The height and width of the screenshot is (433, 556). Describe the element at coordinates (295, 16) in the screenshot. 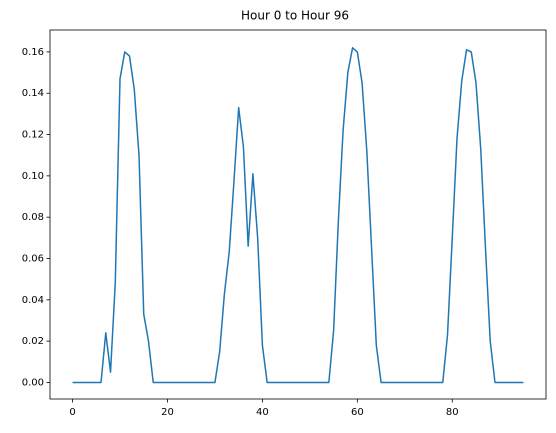

I see `chart-title: Hour 0 to Hour 96` at that location.